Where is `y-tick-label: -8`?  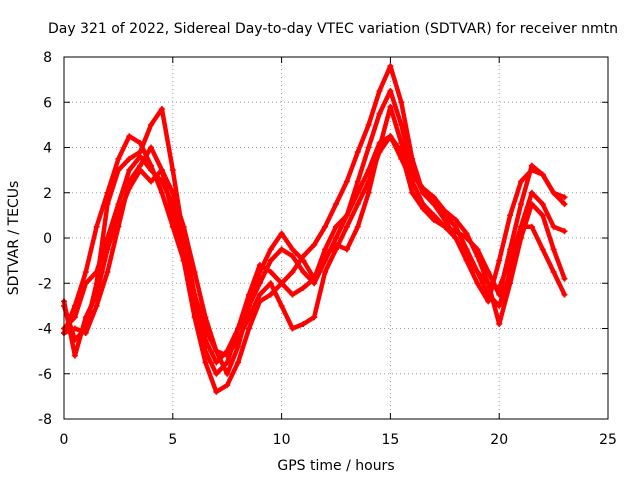
y-tick-label: -8 is located at coordinates (45, 420).